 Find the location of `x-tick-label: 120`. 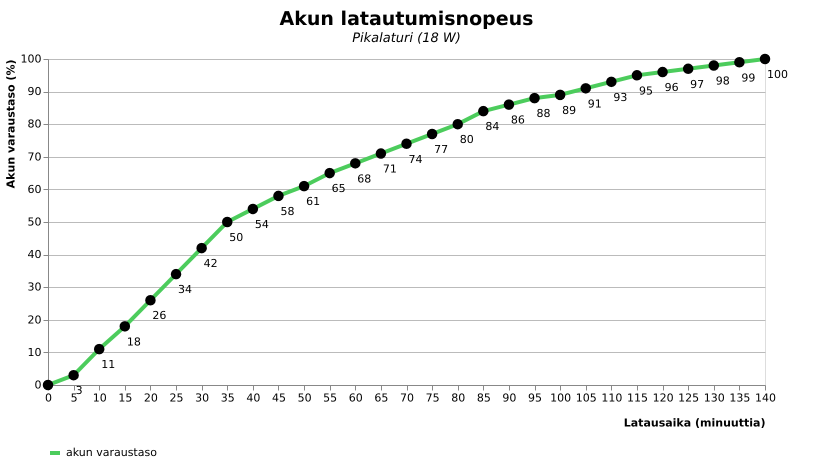

x-tick-label: 120 is located at coordinates (663, 398).